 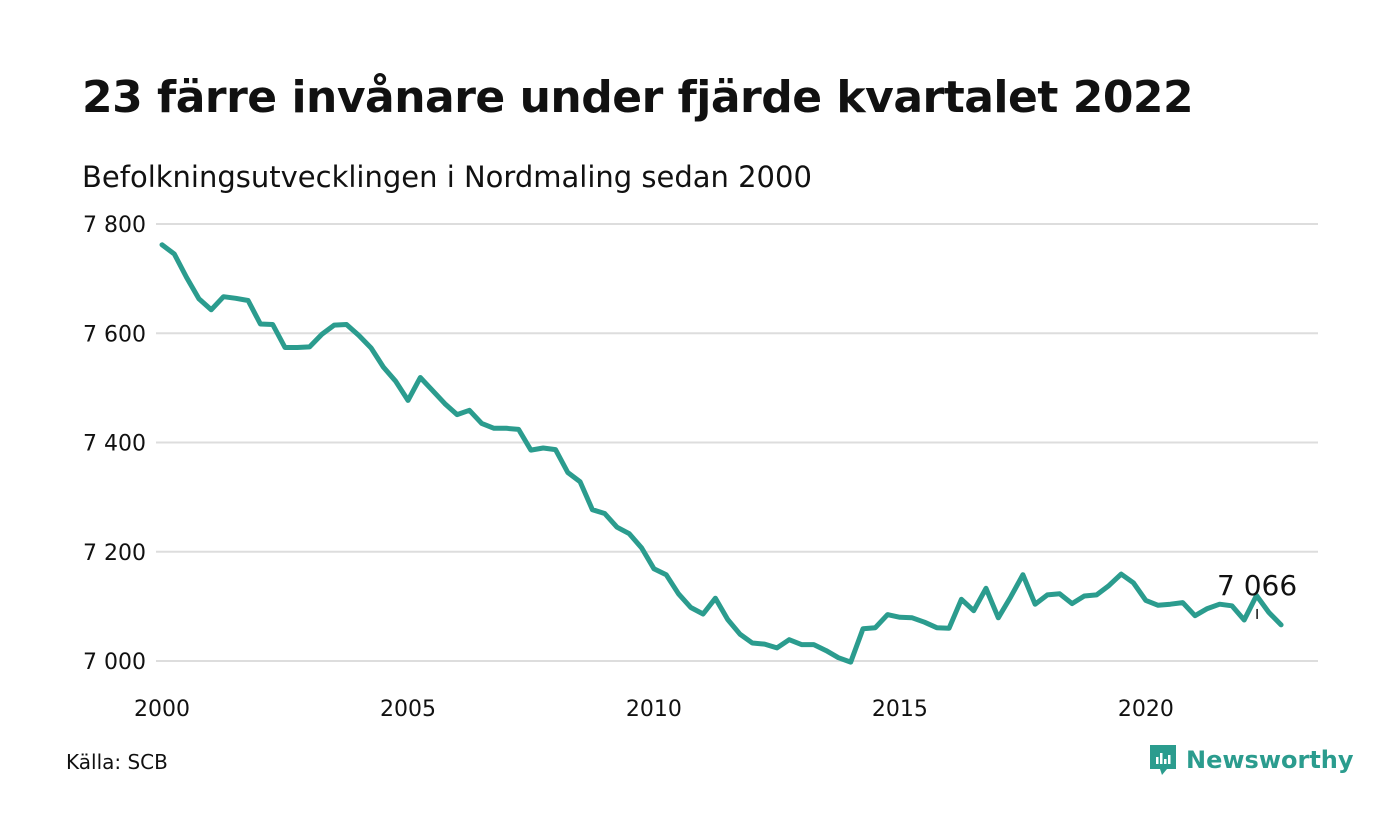 I want to click on y-tick-label: 7 800, so click(x=114, y=225).